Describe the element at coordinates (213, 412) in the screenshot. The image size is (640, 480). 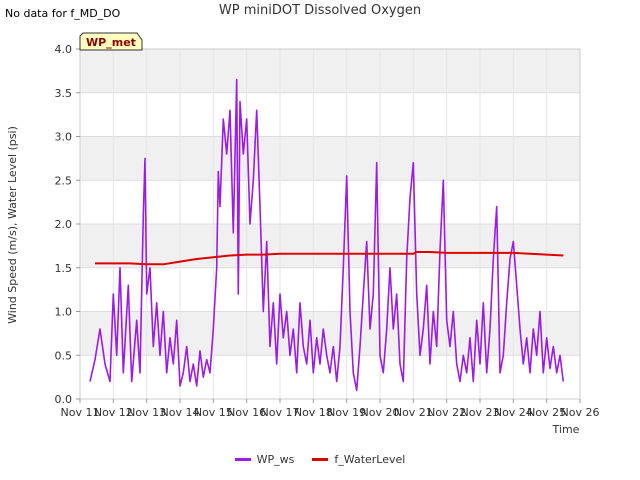
I see `x-tick-label: Nov 15` at that location.